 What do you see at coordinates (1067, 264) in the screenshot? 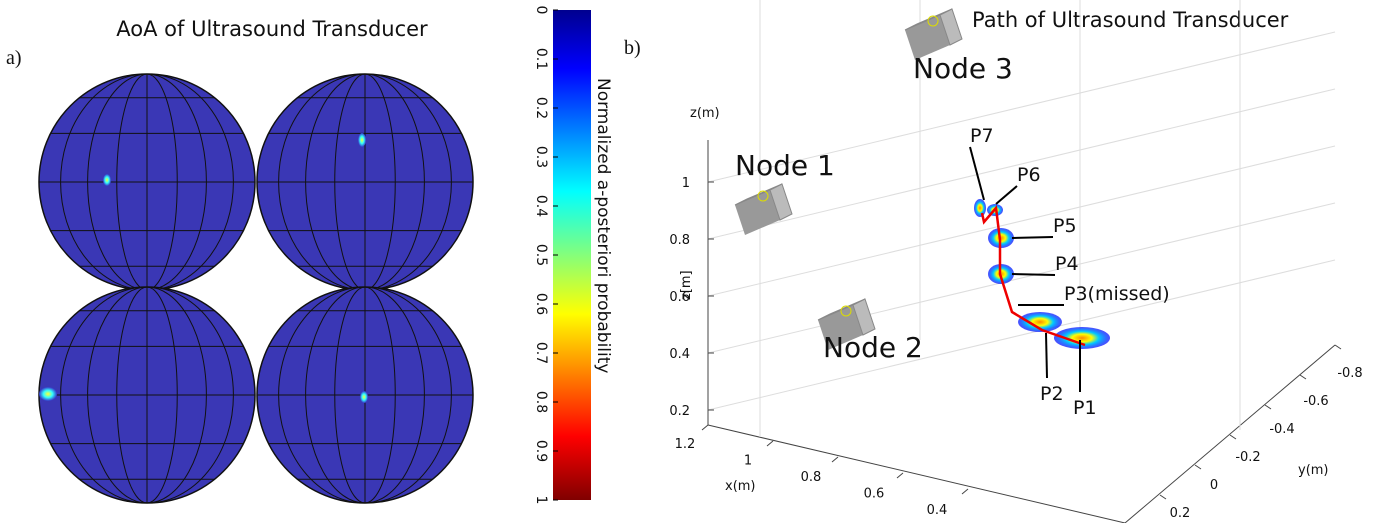
I see `point-label: P4` at bounding box center [1067, 264].